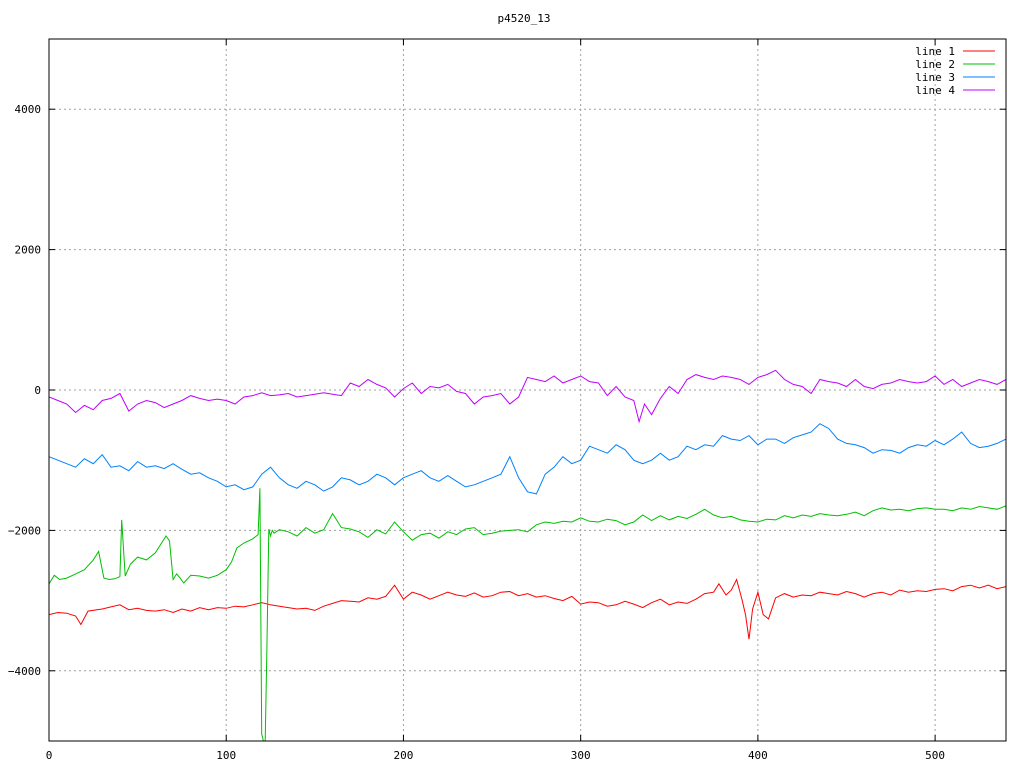 The image size is (1024, 768). Describe the element at coordinates (935, 51) in the screenshot. I see `legend-label-1: line 1` at that location.